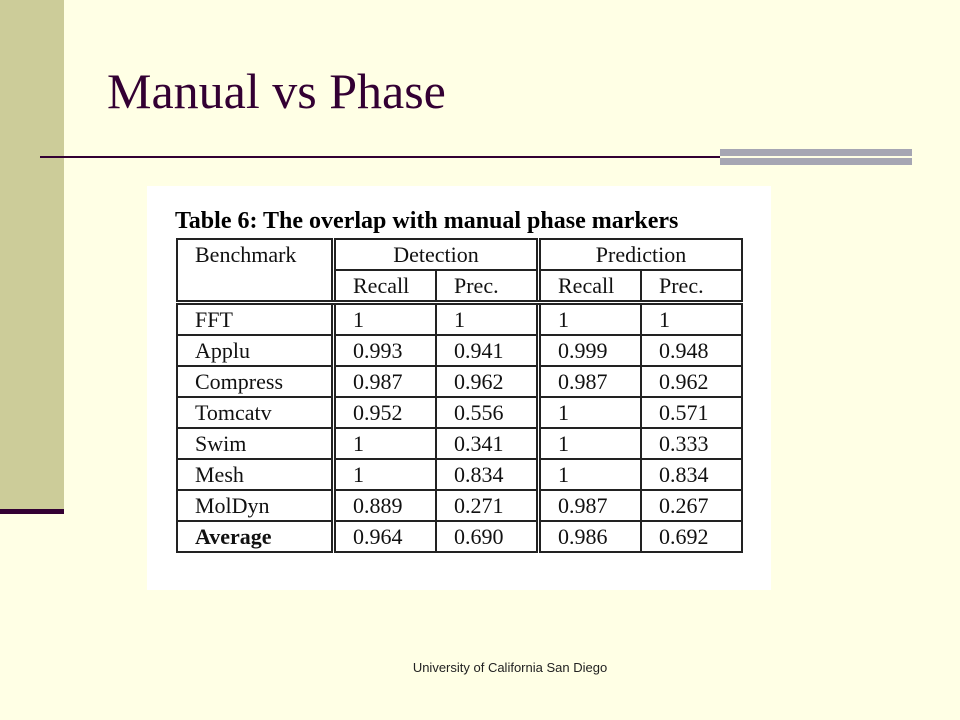 The height and width of the screenshot is (720, 960). Describe the element at coordinates (255, 505) in the screenshot. I see `row-benchmark-name: MolDyn` at that location.